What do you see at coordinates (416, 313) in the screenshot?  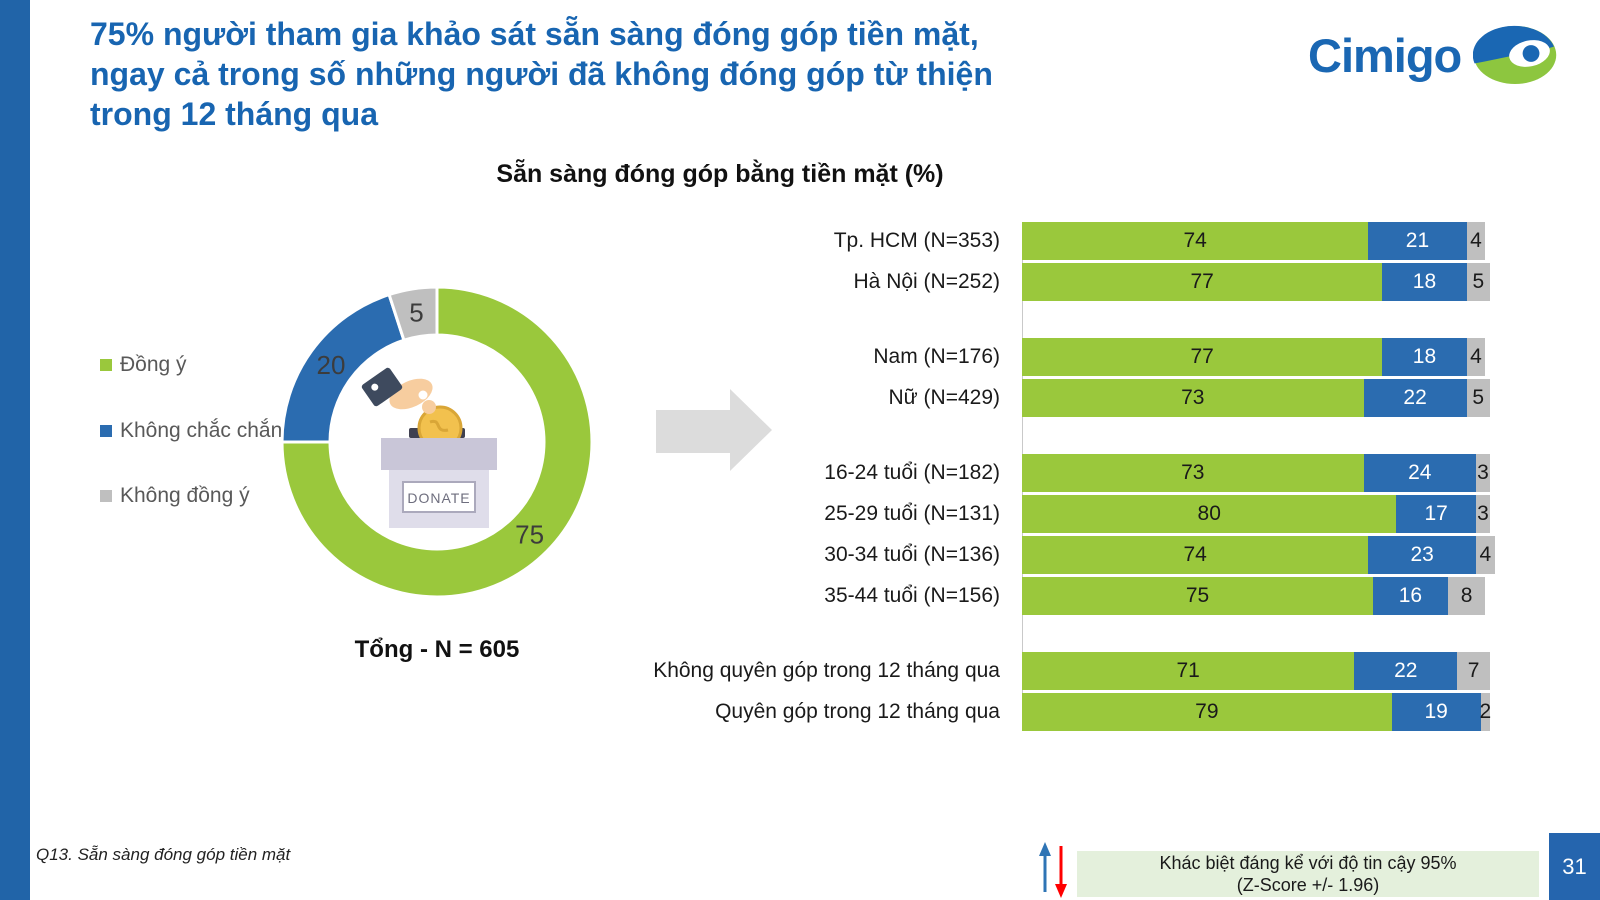 I see `donut-value-label: 5` at bounding box center [416, 313].